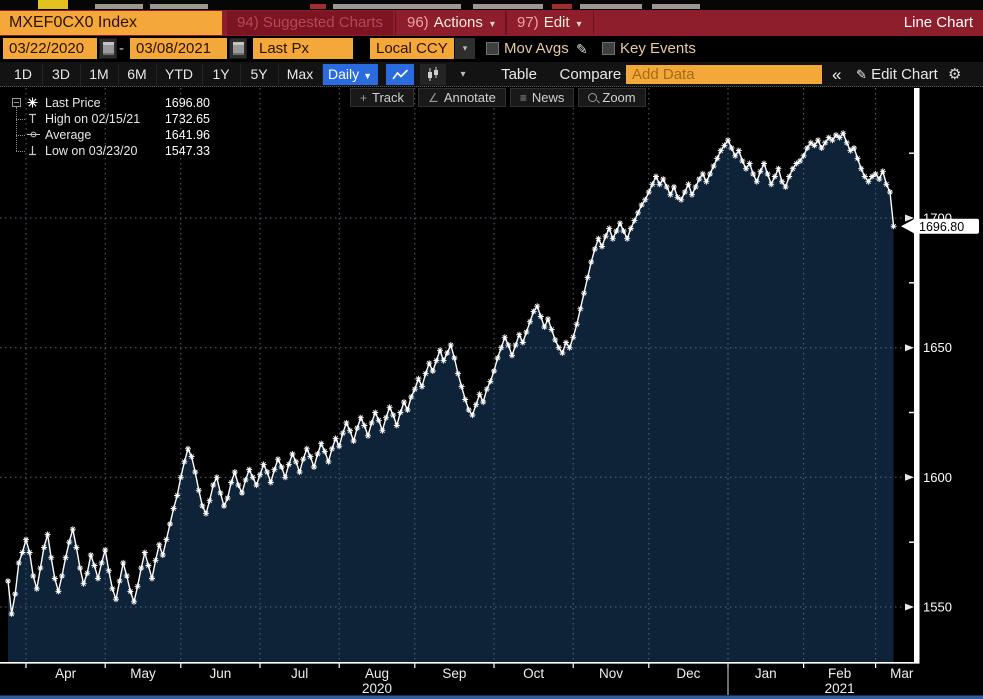 The height and width of the screenshot is (699, 983). I want to click on start-date-field: 03/22/2020, so click(50, 48).